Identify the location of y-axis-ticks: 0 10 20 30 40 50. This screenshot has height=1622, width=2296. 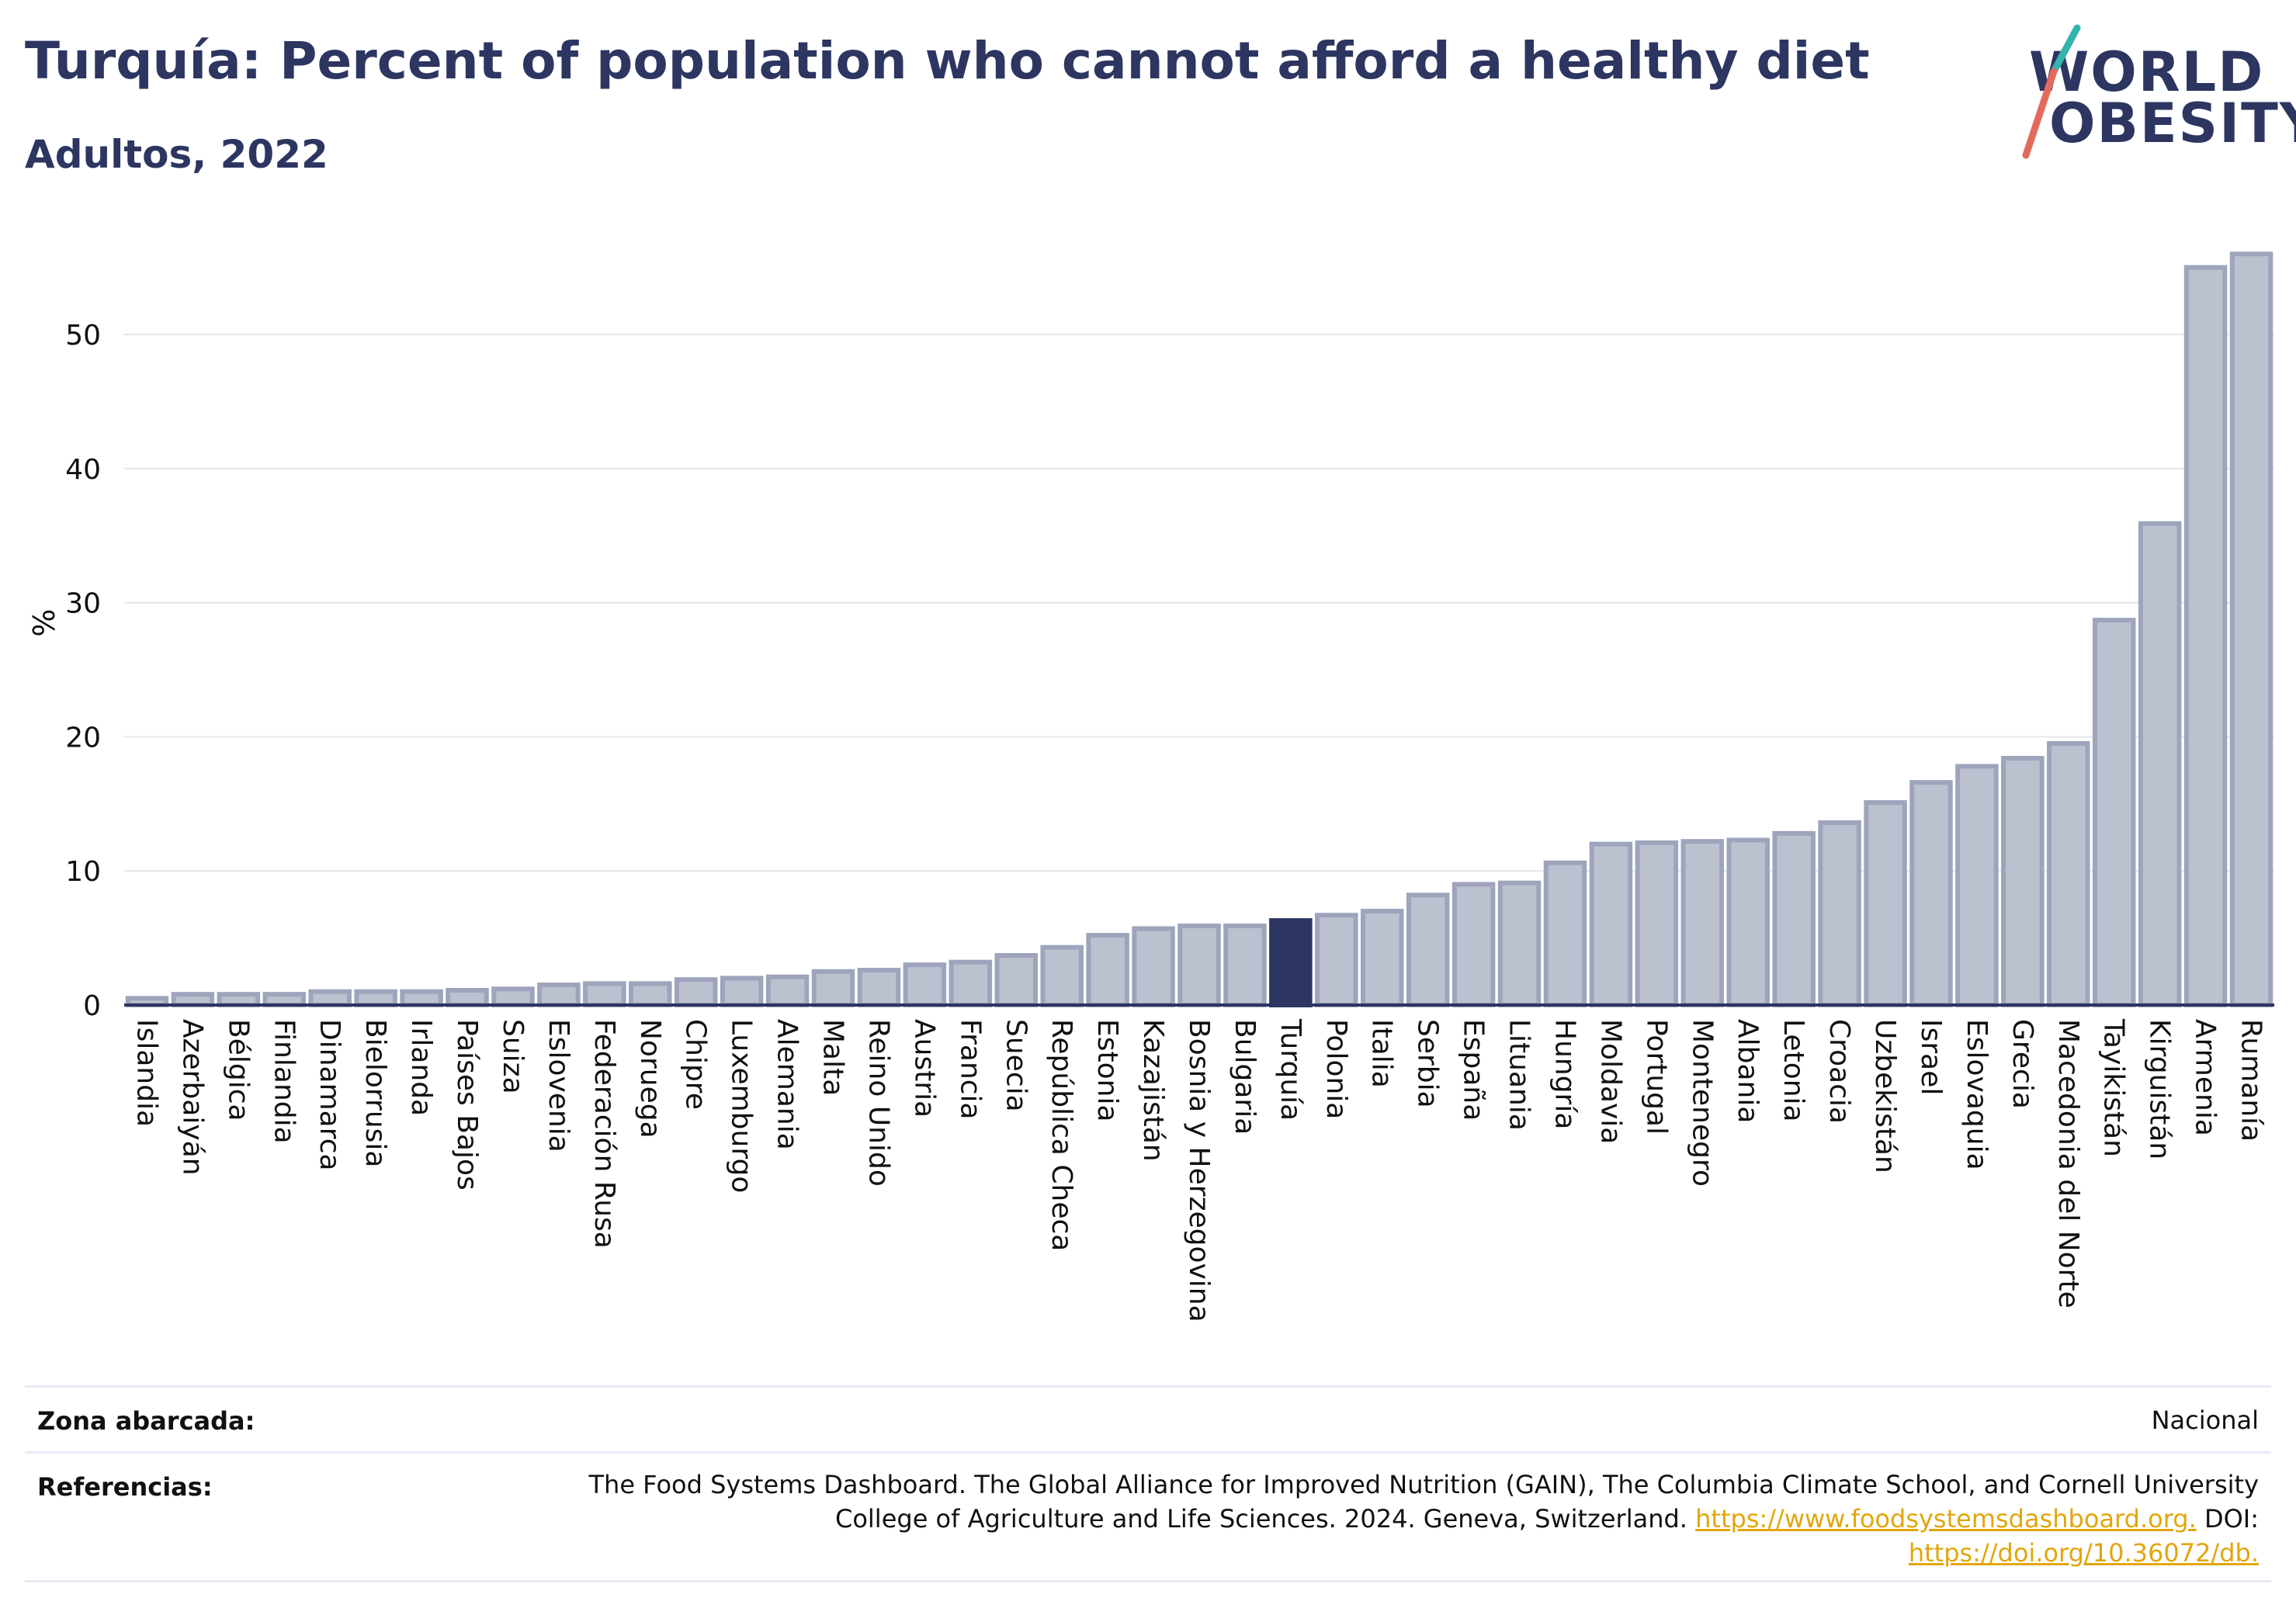
(83, 671).